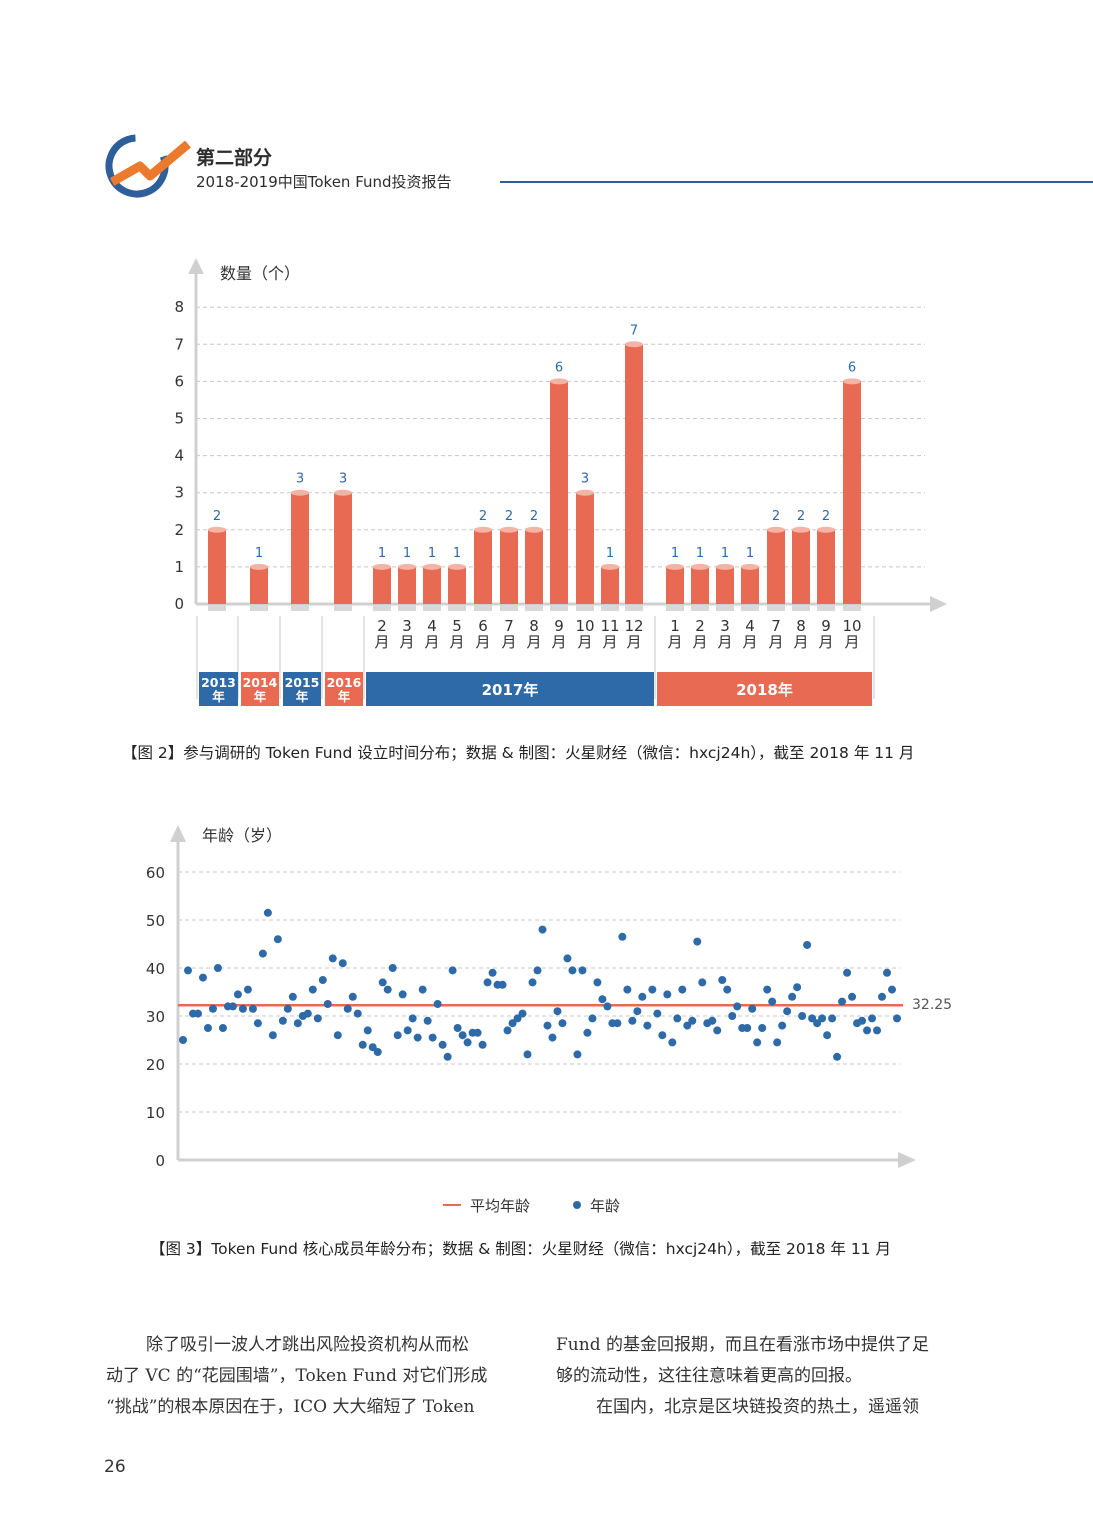 The image size is (1093, 1536). What do you see at coordinates (709, 1376) in the screenshot?
I see `body-line: 够的流动性，这往往意味着更高的回报。` at bounding box center [709, 1376].